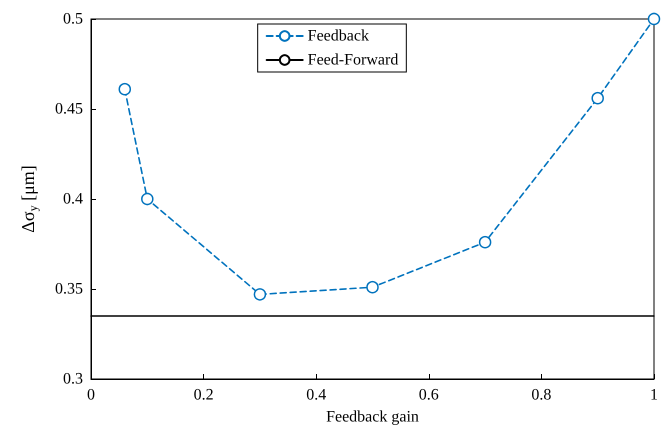 The image size is (664, 437). I want to click on x-tick-label: 1, so click(654, 395).